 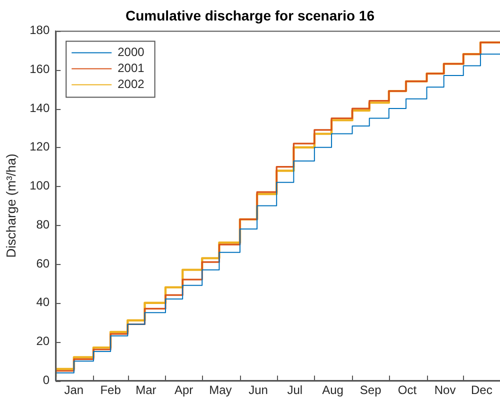 I want to click on x-tick-label: Aug, so click(x=333, y=390).